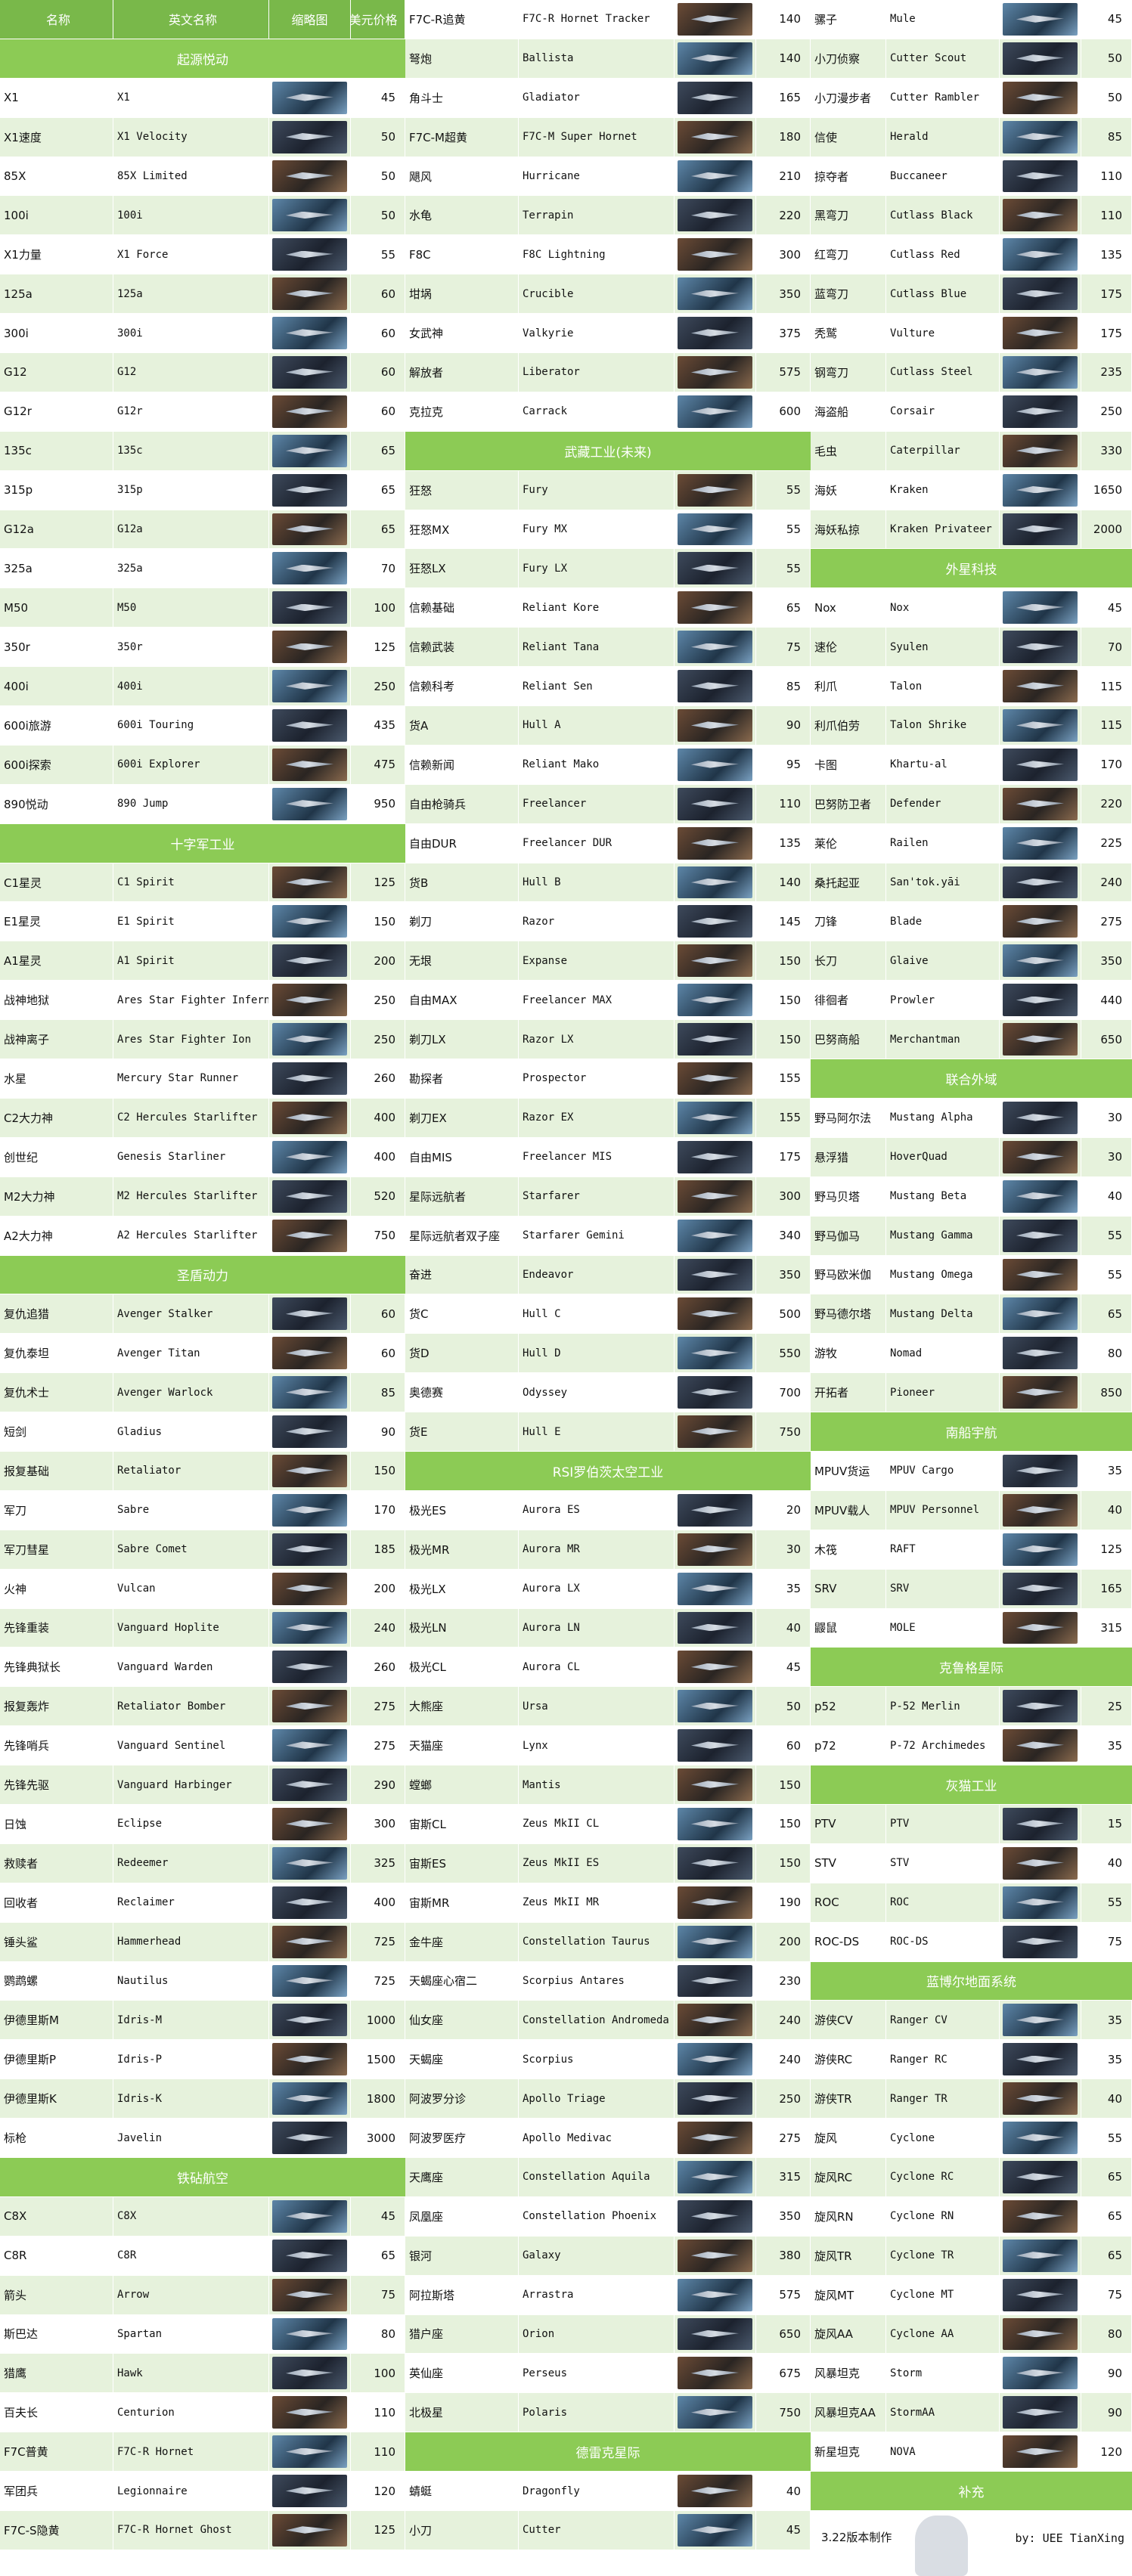 Image resolution: width=1132 pixels, height=2576 pixels. What do you see at coordinates (972, 372) in the screenshot?
I see `table-row: 钢弯刀 Cutlass Steel 235` at bounding box center [972, 372].